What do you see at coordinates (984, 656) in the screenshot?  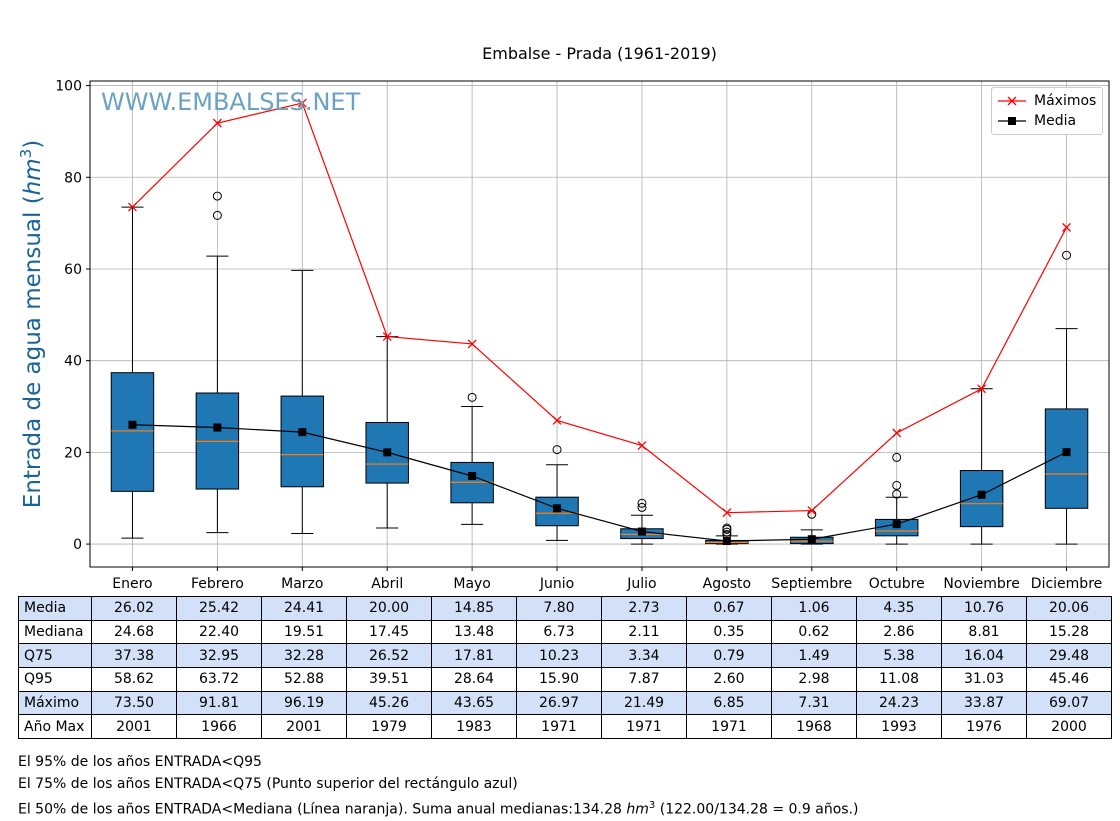 I see `table-cell: 16.04` at bounding box center [984, 656].